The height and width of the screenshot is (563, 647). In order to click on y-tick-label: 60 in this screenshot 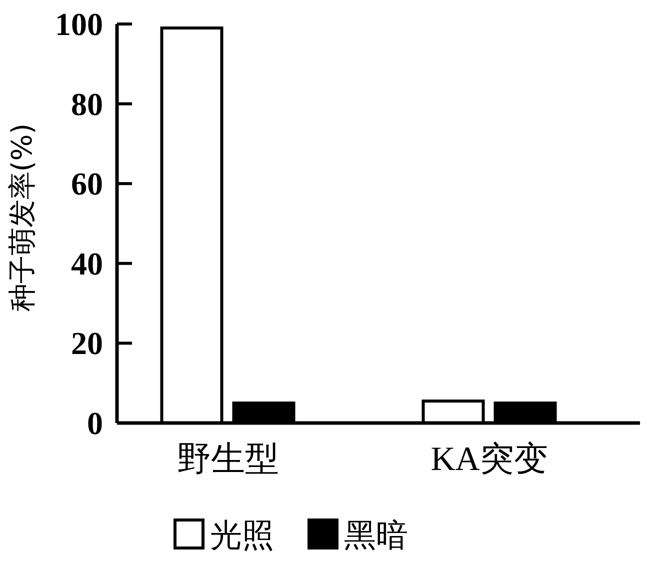, I will do `click(87, 184)`.